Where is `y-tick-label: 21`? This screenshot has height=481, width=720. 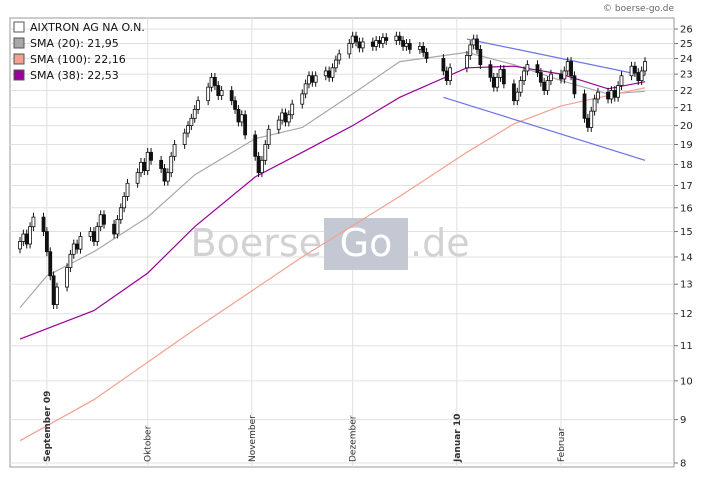 y-tick-label: 21 is located at coordinates (686, 108).